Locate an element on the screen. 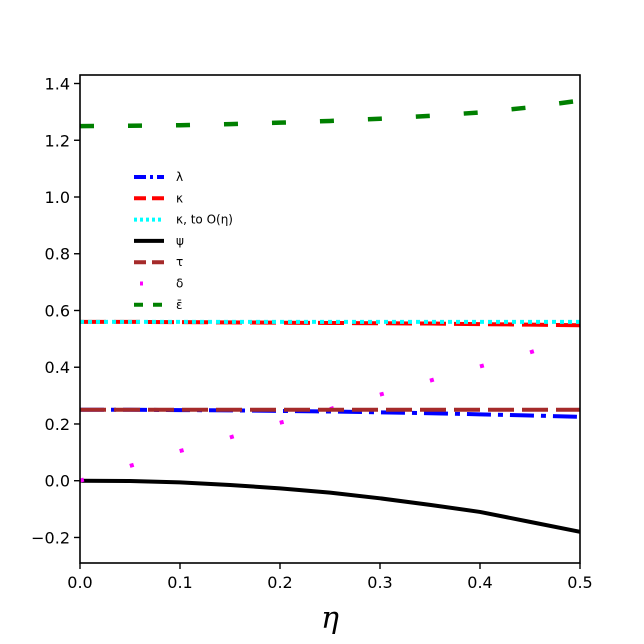 This screenshot has width=644, height=644. legend-label-series: δ is located at coordinates (179, 284).